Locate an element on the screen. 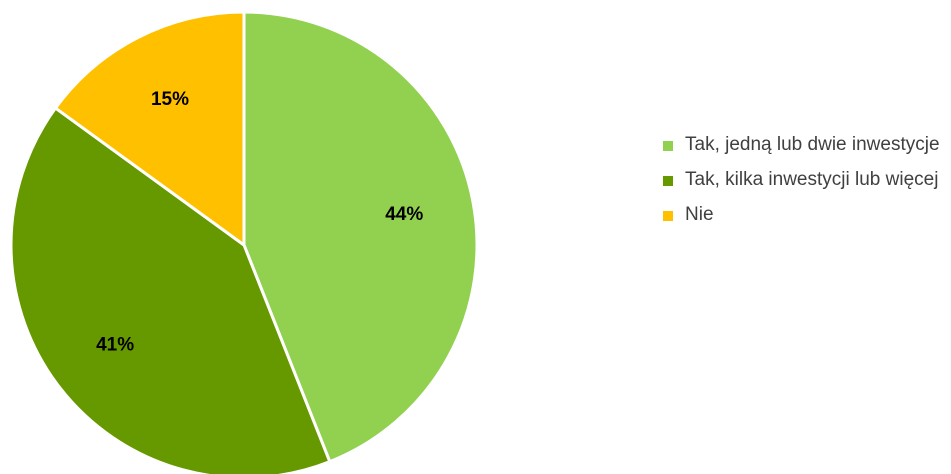  legend-swatch-light-green is located at coordinates (668, 146).